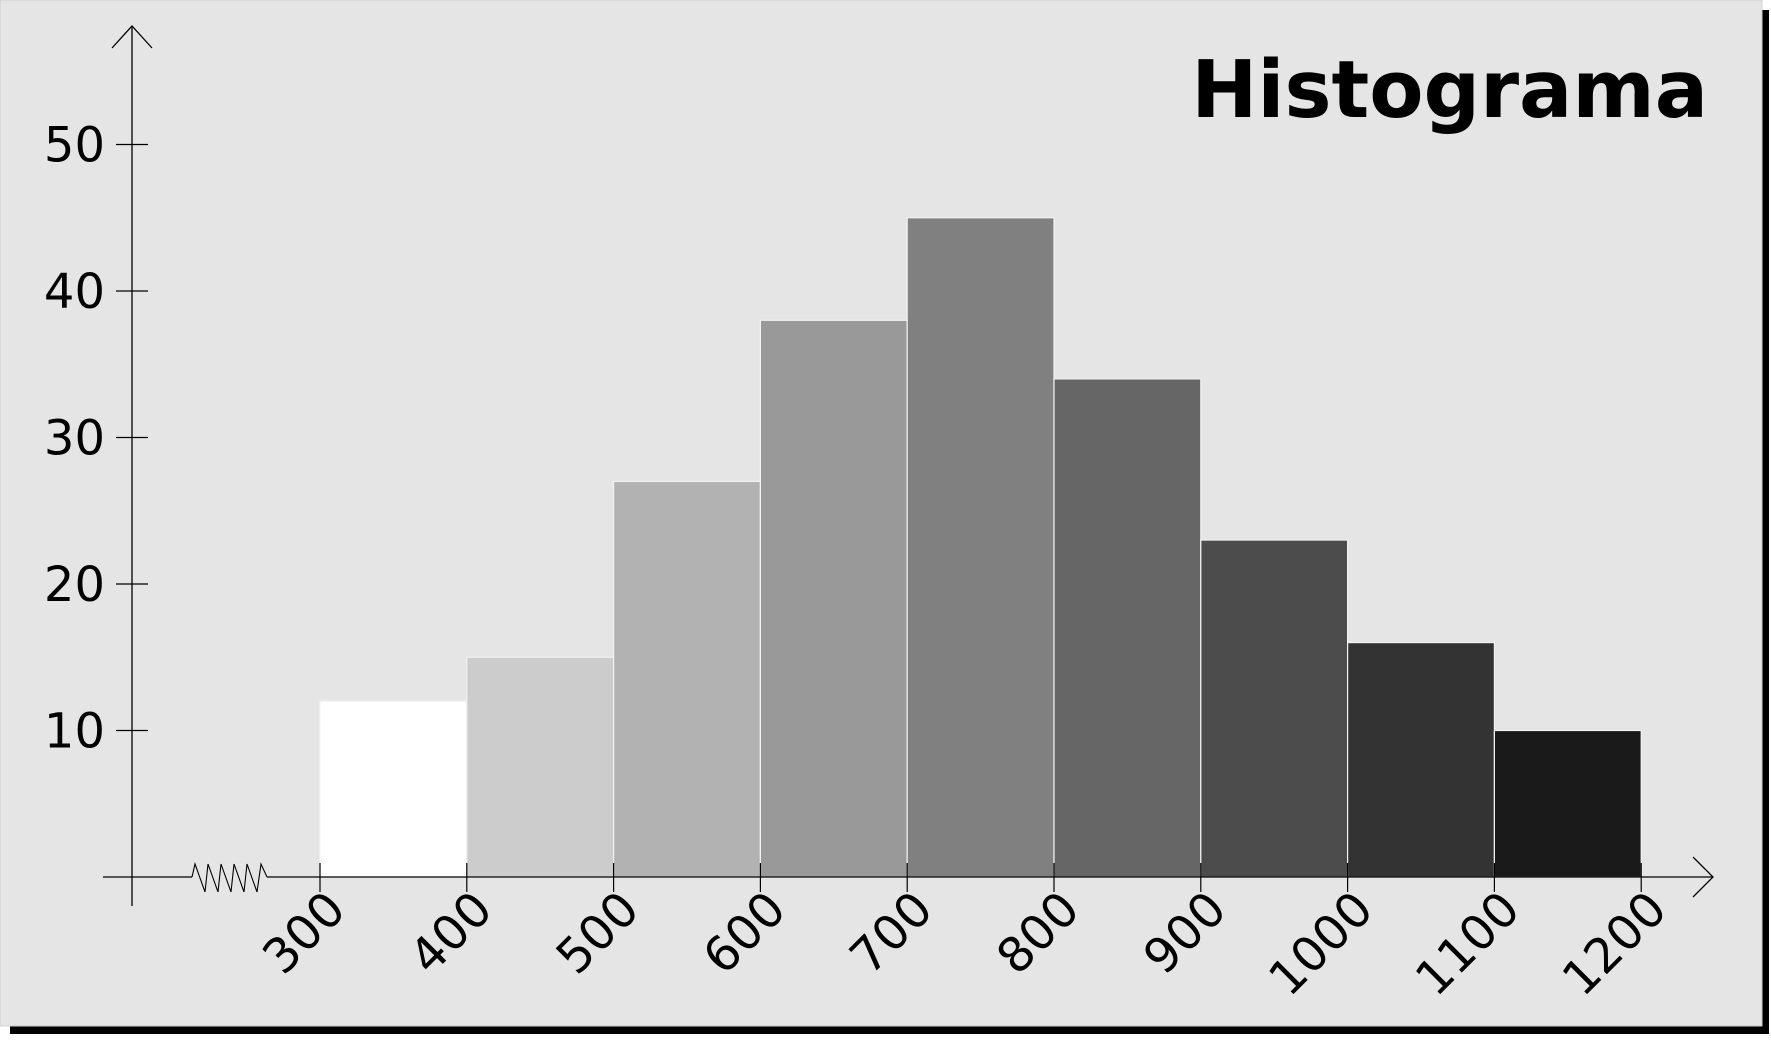 Image resolution: width=1771 pixels, height=1041 pixels. Describe the element at coordinates (74, 439) in the screenshot. I see `y-tick-label-30: 30` at that location.